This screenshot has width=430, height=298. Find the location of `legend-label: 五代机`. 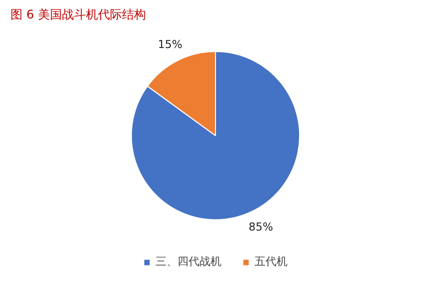

legend-label: 五代机 is located at coordinates (271, 261).